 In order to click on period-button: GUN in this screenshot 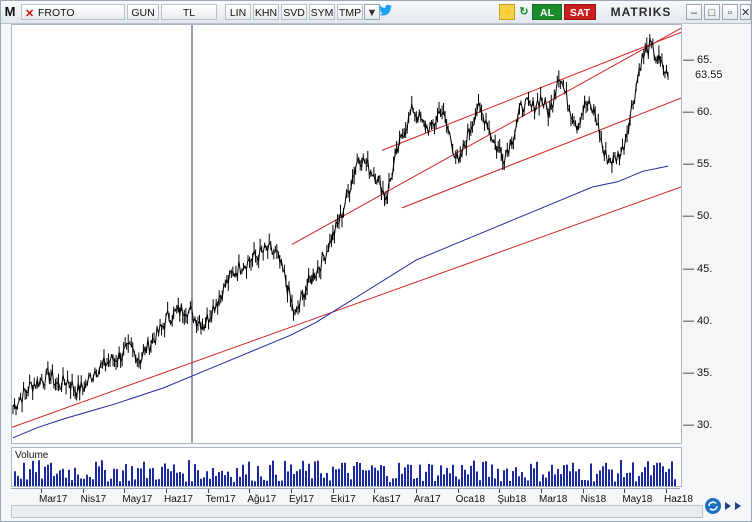, I will do `click(143, 12)`.